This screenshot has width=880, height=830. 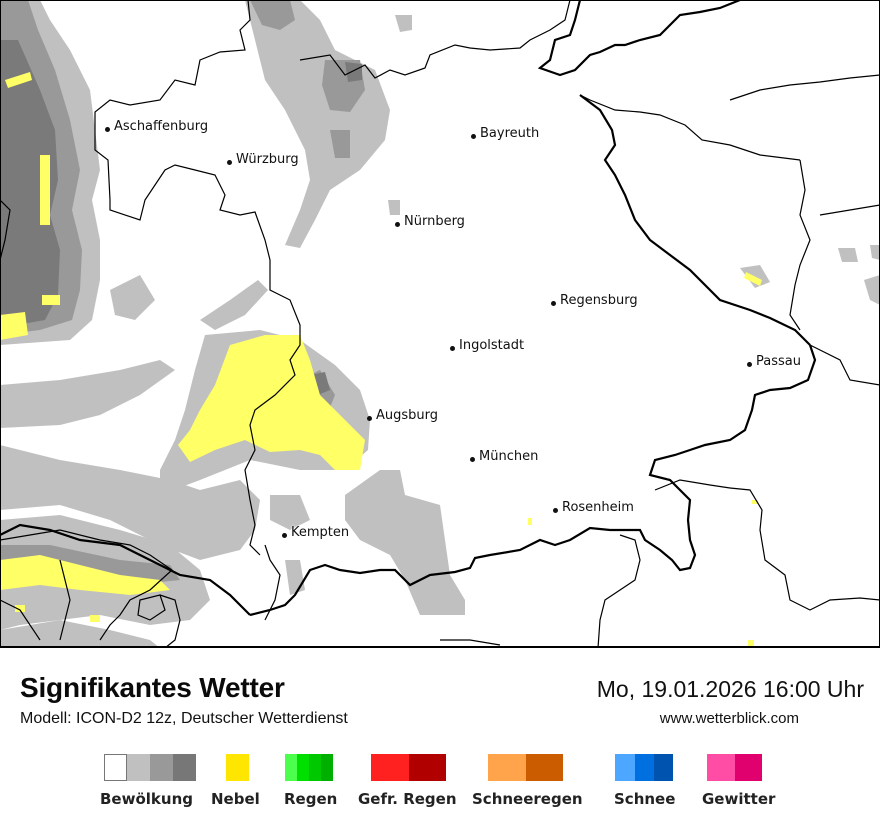 What do you see at coordinates (146, 799) in the screenshot?
I see `legend-label-bewoelkung: Bewölkung` at bounding box center [146, 799].